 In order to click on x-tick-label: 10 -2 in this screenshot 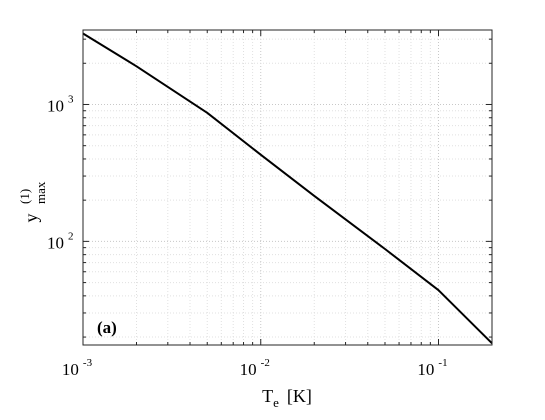, I will do `click(255, 368)`.